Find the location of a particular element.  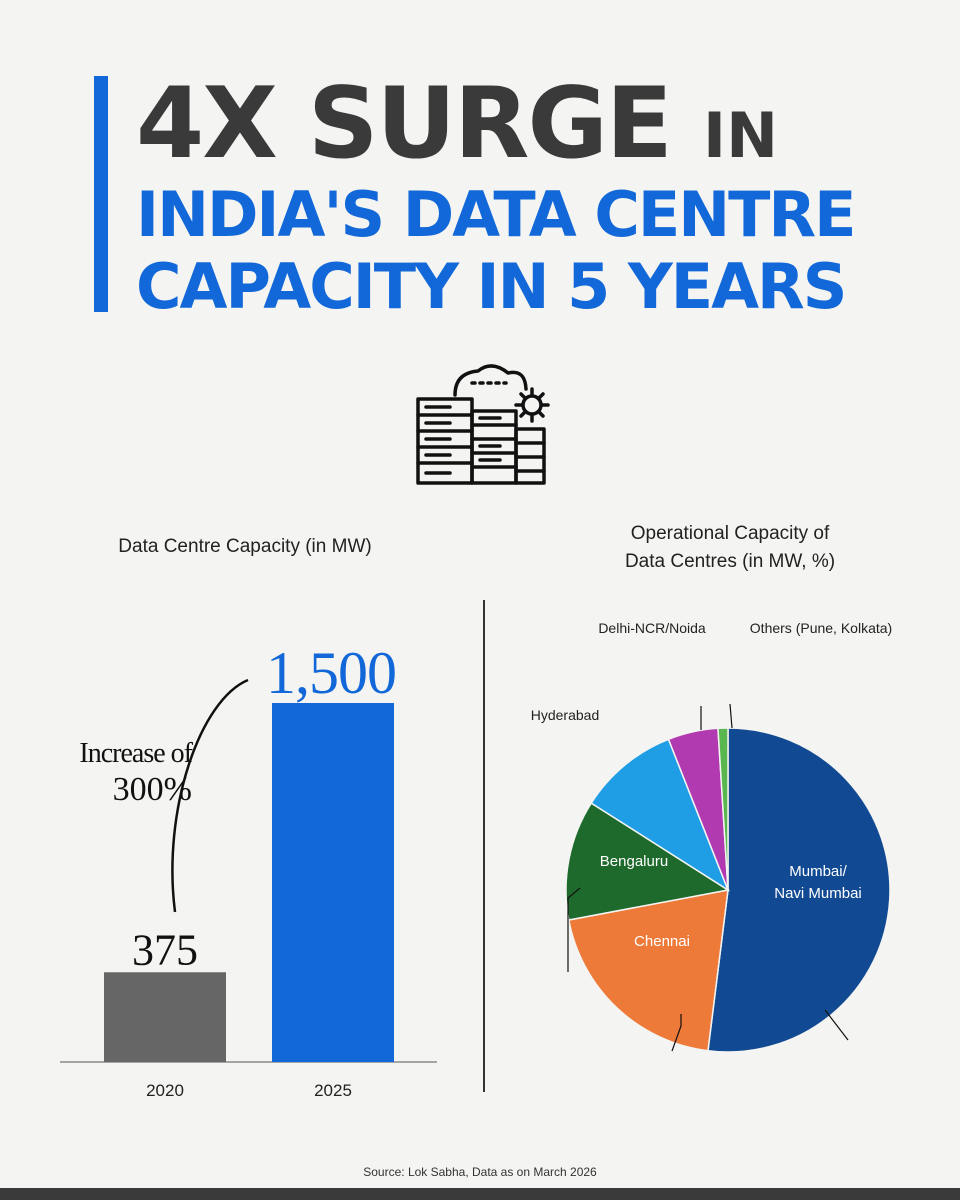

footer-bar is located at coordinates (480, 1194).